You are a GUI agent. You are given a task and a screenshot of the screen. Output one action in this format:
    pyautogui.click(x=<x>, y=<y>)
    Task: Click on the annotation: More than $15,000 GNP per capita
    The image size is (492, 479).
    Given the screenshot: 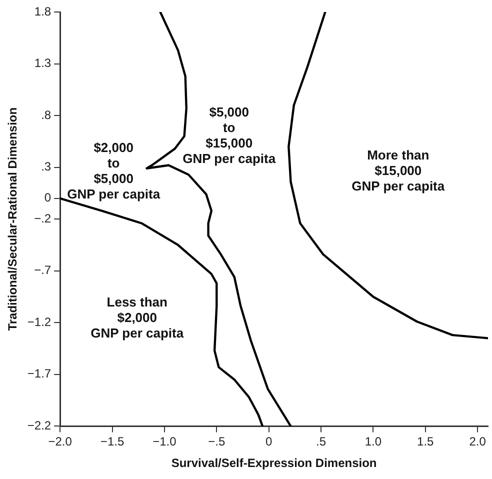 What is the action you would take?
    pyautogui.click(x=399, y=171)
    